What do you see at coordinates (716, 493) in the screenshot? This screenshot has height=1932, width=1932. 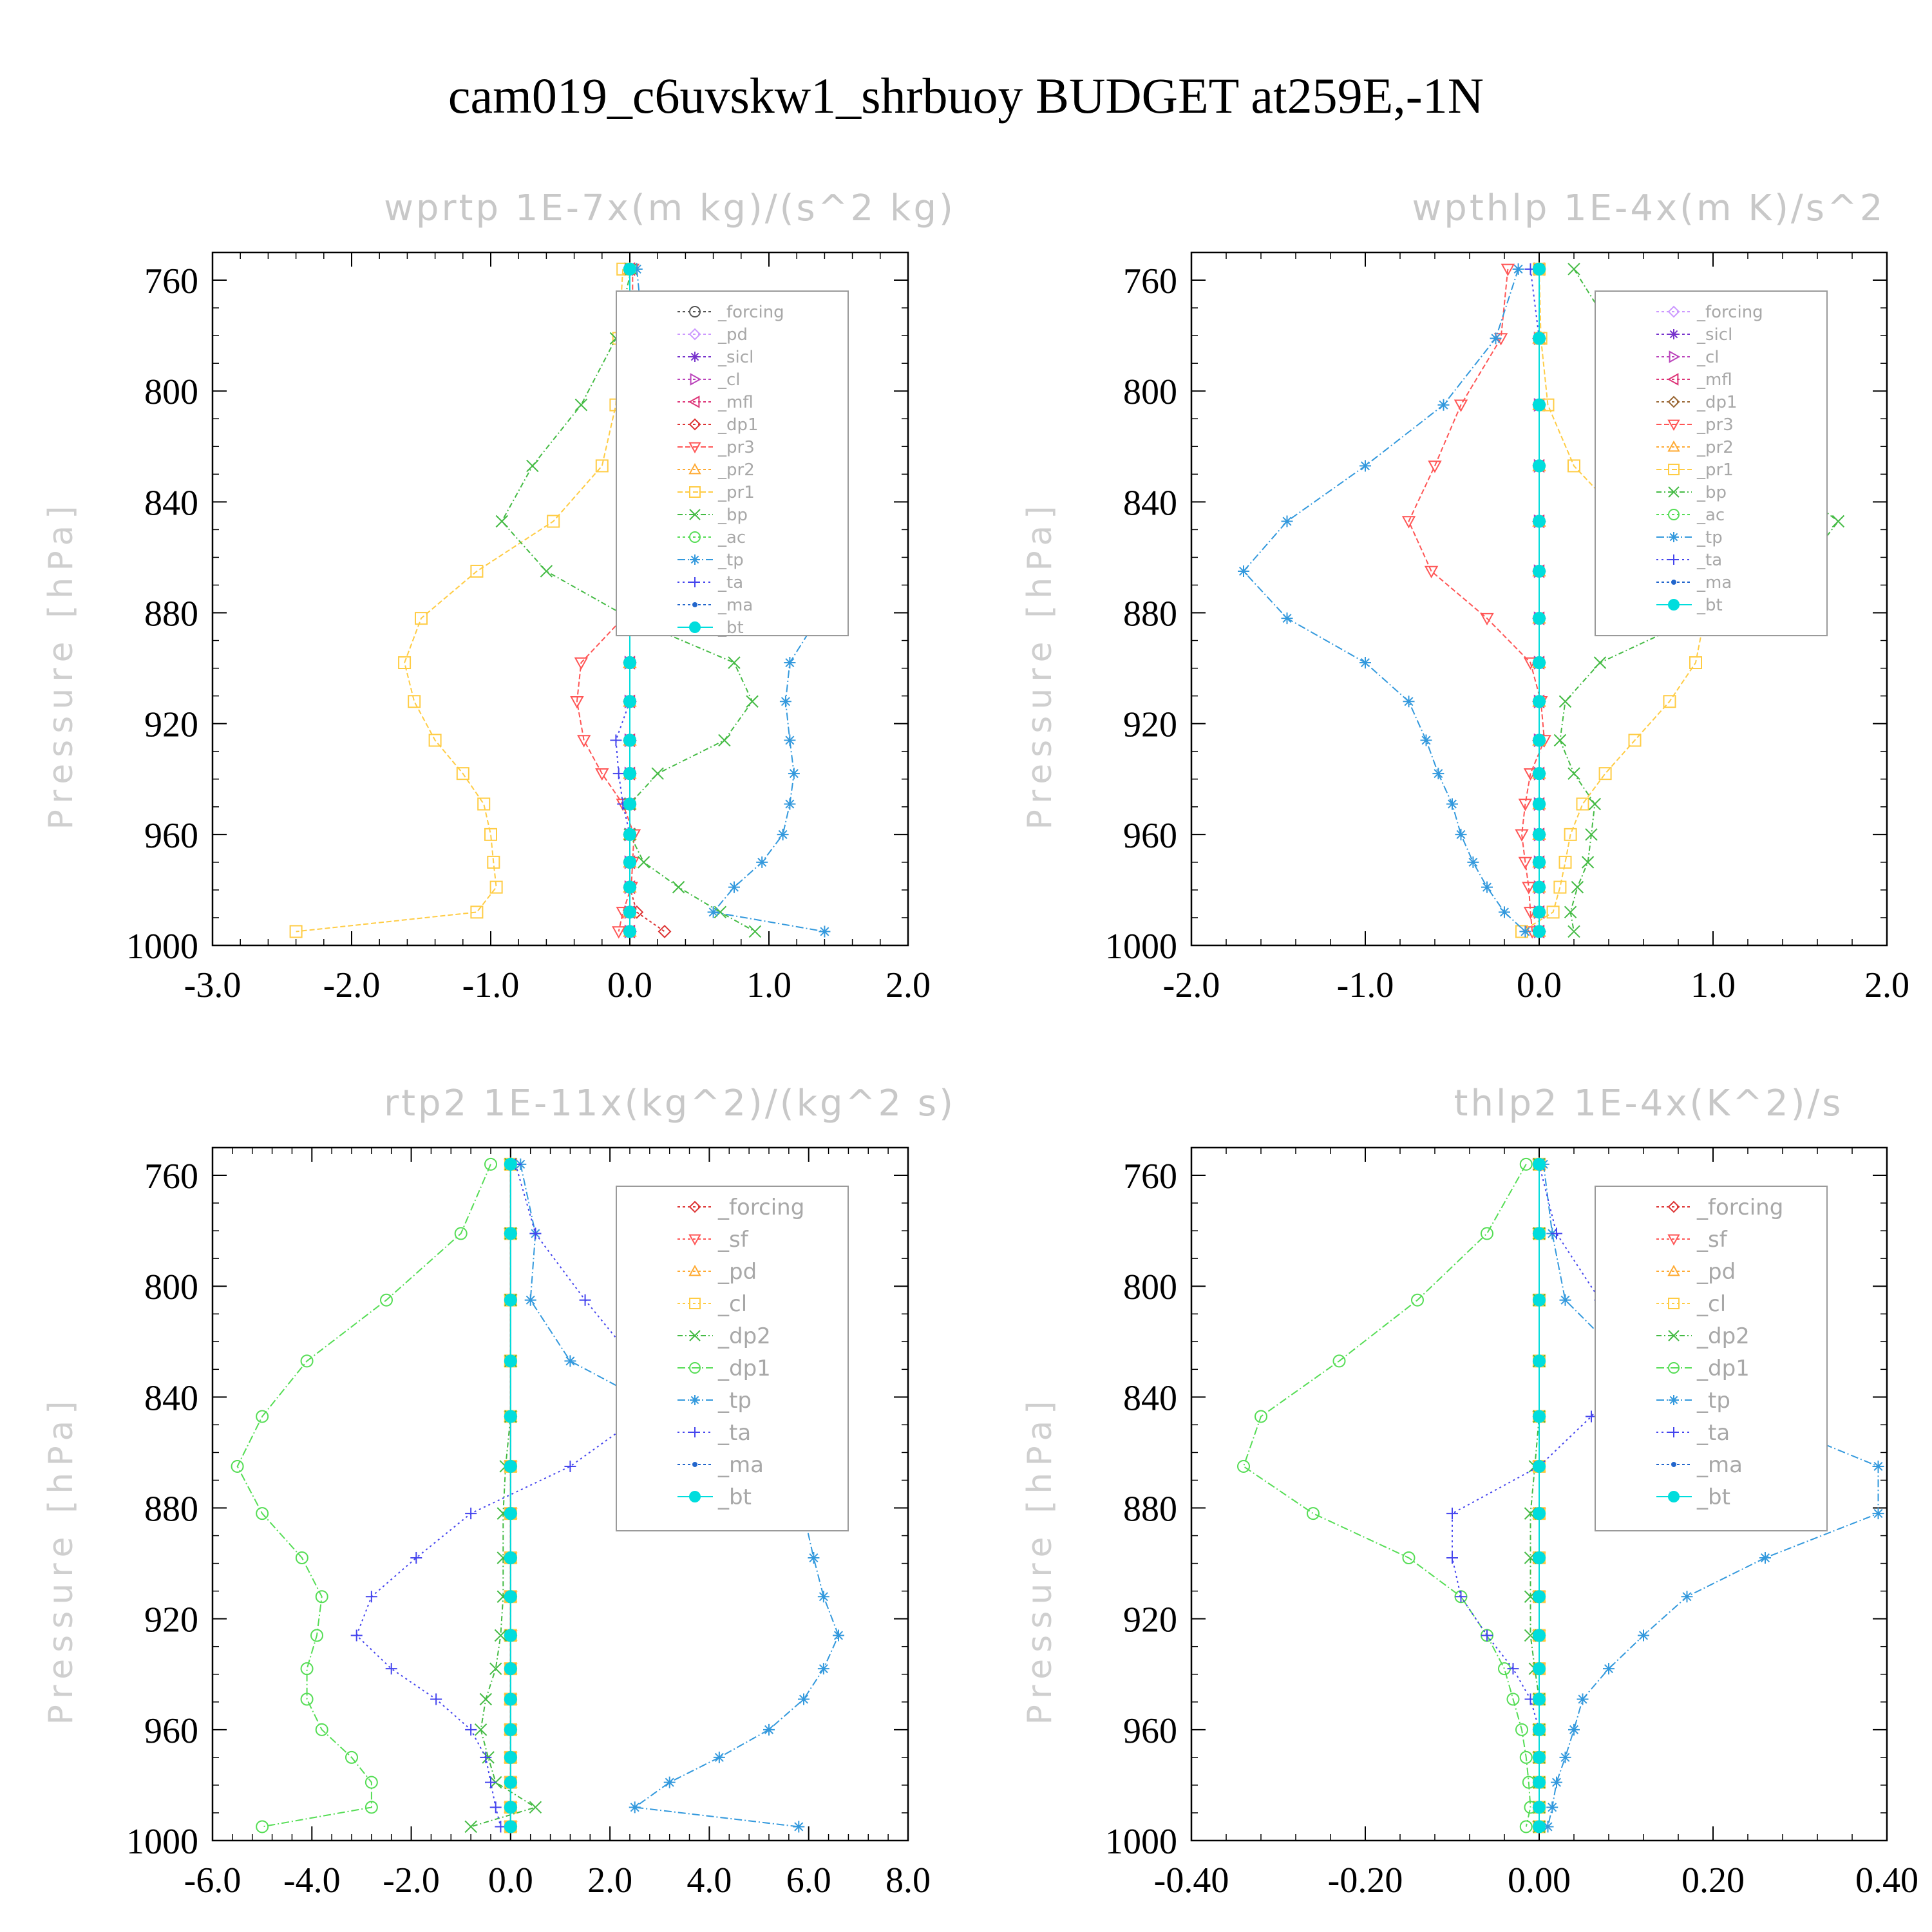 I see `legend-item: _pr1` at bounding box center [716, 493].